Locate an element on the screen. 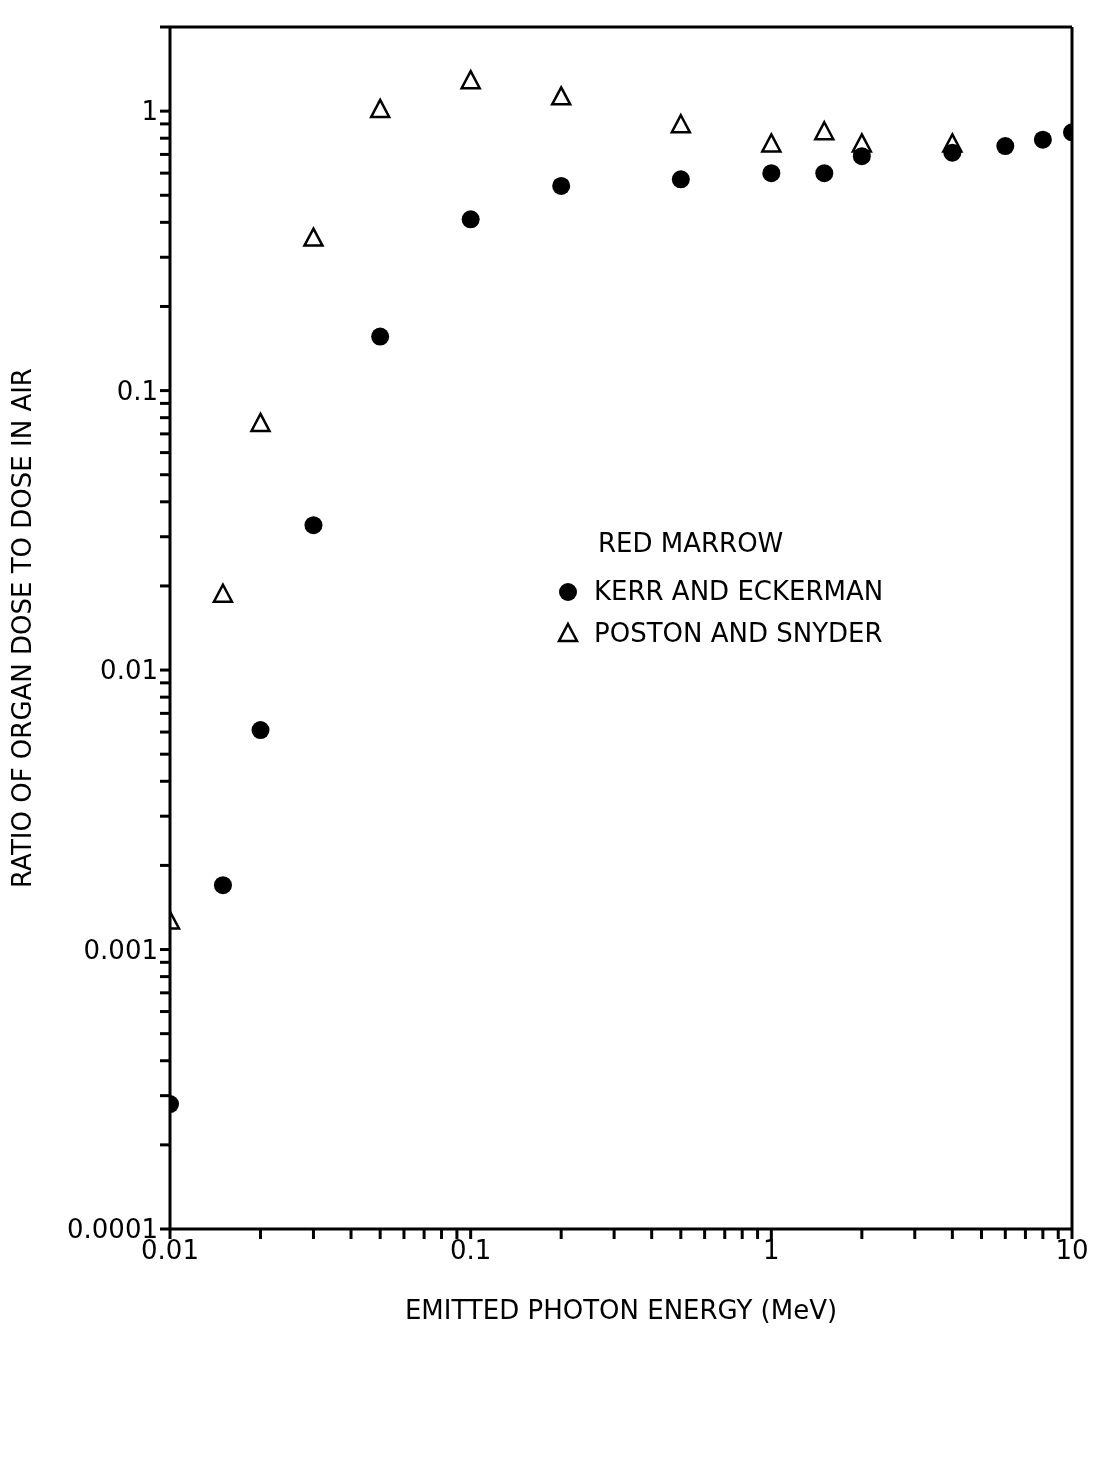  x-axis-title: EMITTED PHOTON ENERGY (MeV) is located at coordinates (621, 1310).